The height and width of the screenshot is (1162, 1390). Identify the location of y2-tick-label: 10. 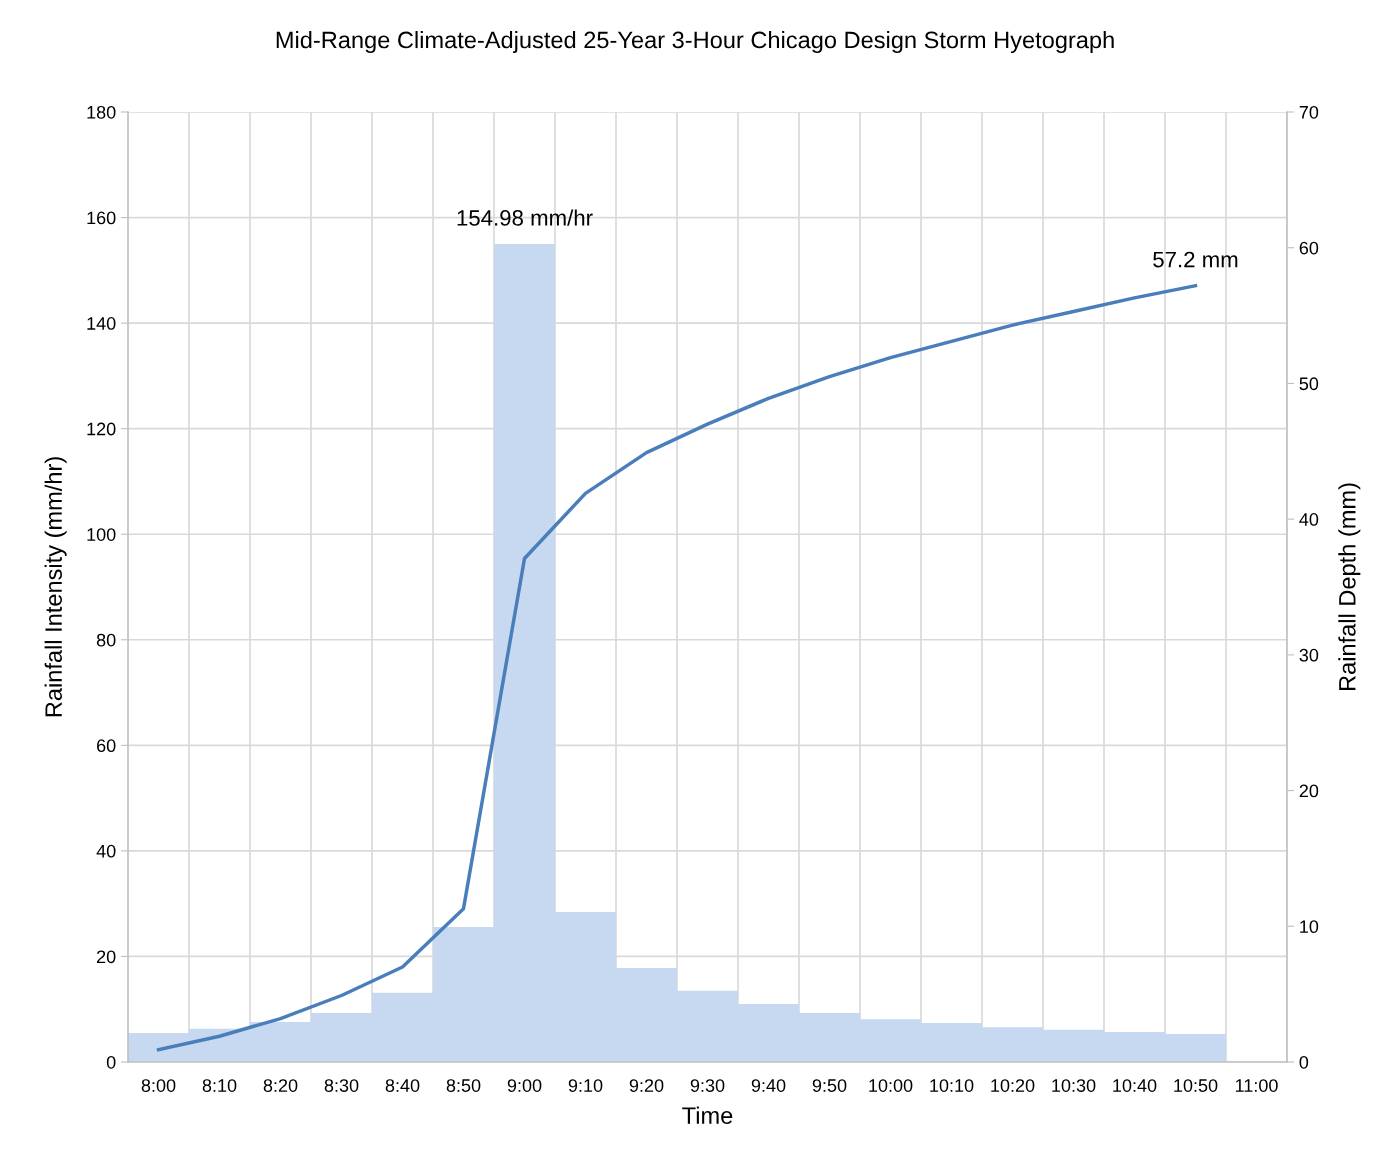
(1309, 927).